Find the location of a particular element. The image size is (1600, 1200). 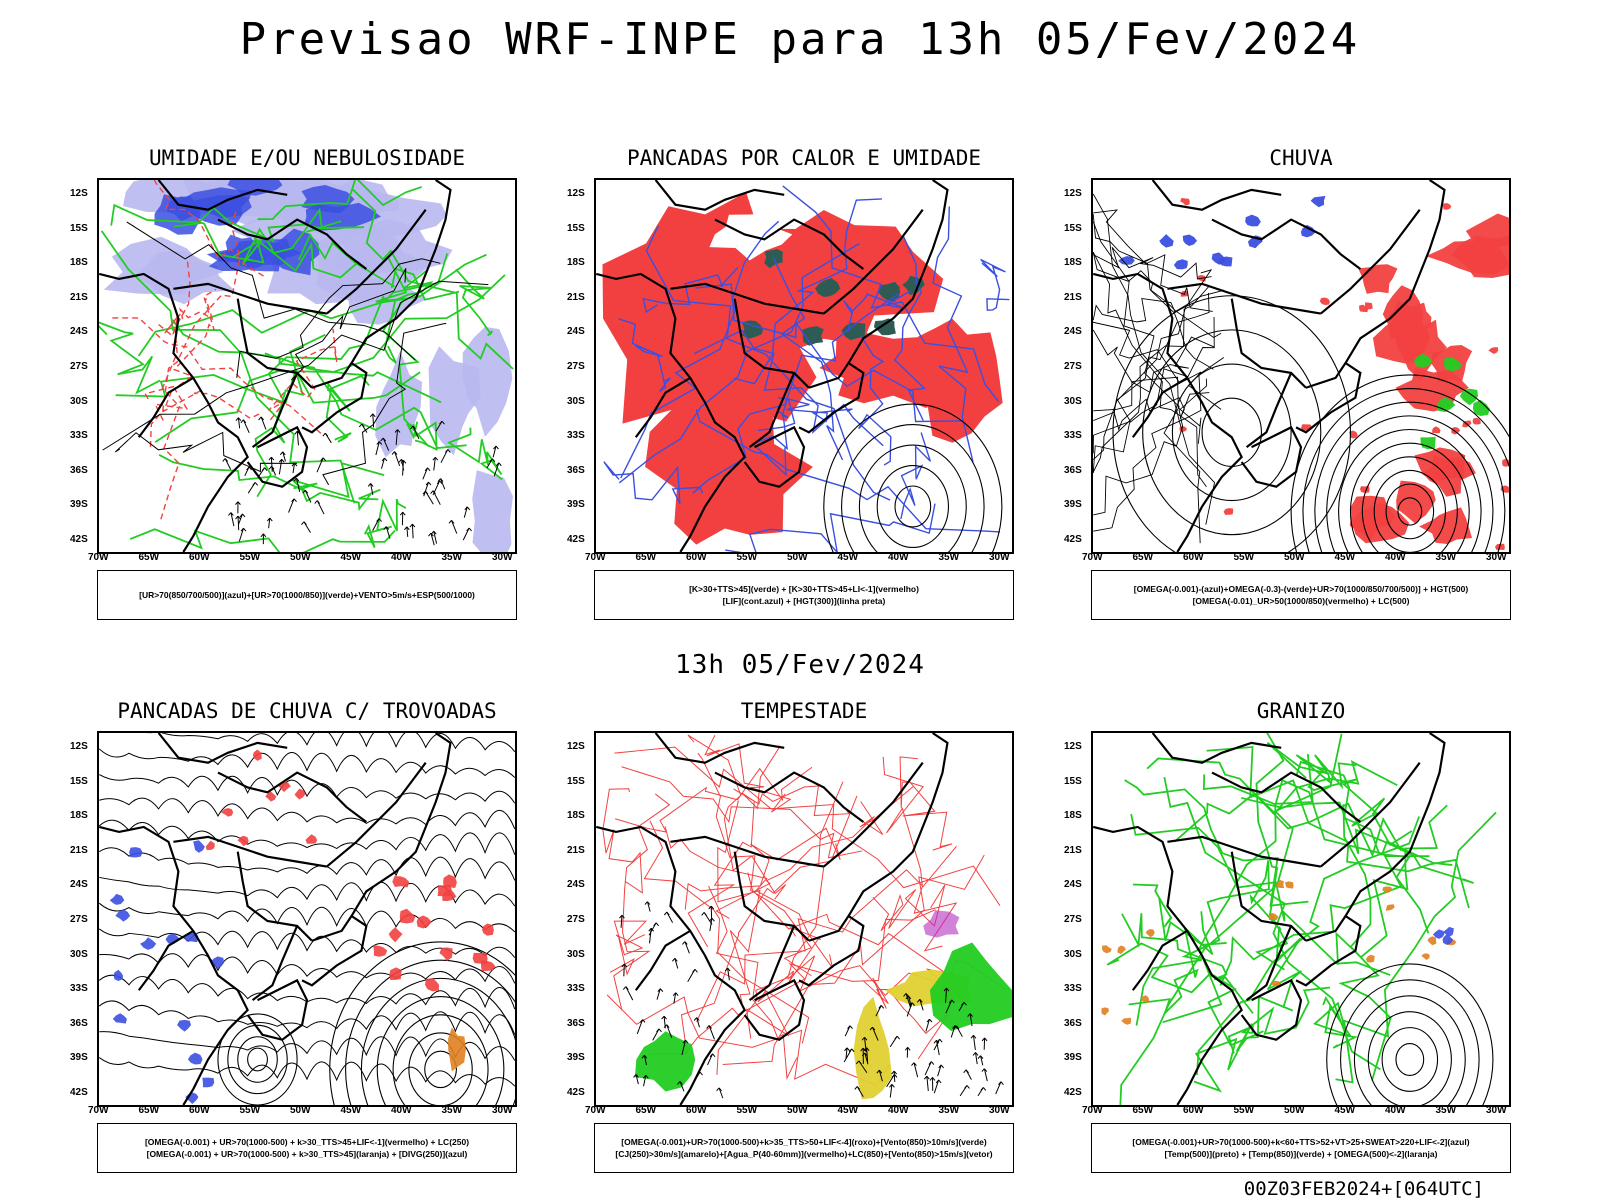

lat-tick-label: 21S is located at coordinates (1073, 850).